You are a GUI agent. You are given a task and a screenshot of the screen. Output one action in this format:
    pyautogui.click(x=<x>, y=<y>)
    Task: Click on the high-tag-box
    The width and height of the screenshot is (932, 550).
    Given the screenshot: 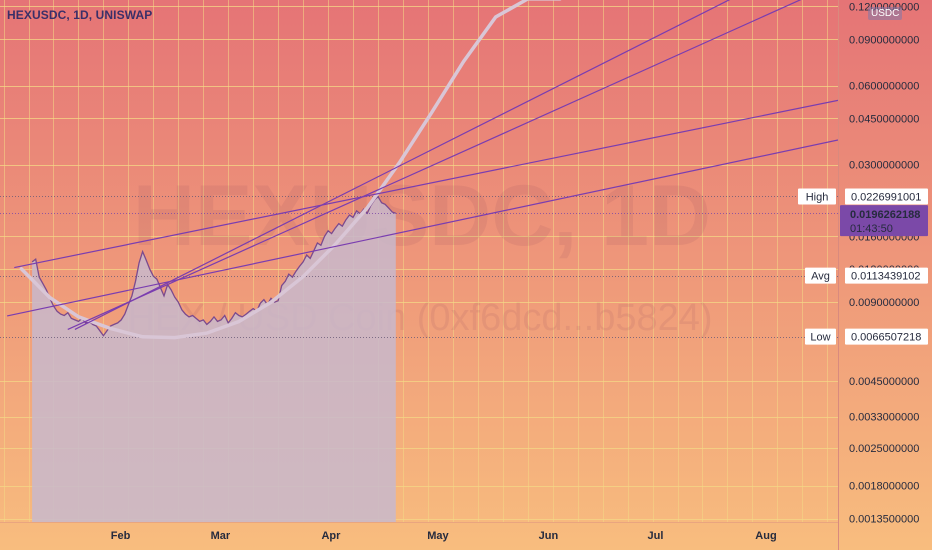 What is the action you would take?
    pyautogui.click(x=817, y=196)
    